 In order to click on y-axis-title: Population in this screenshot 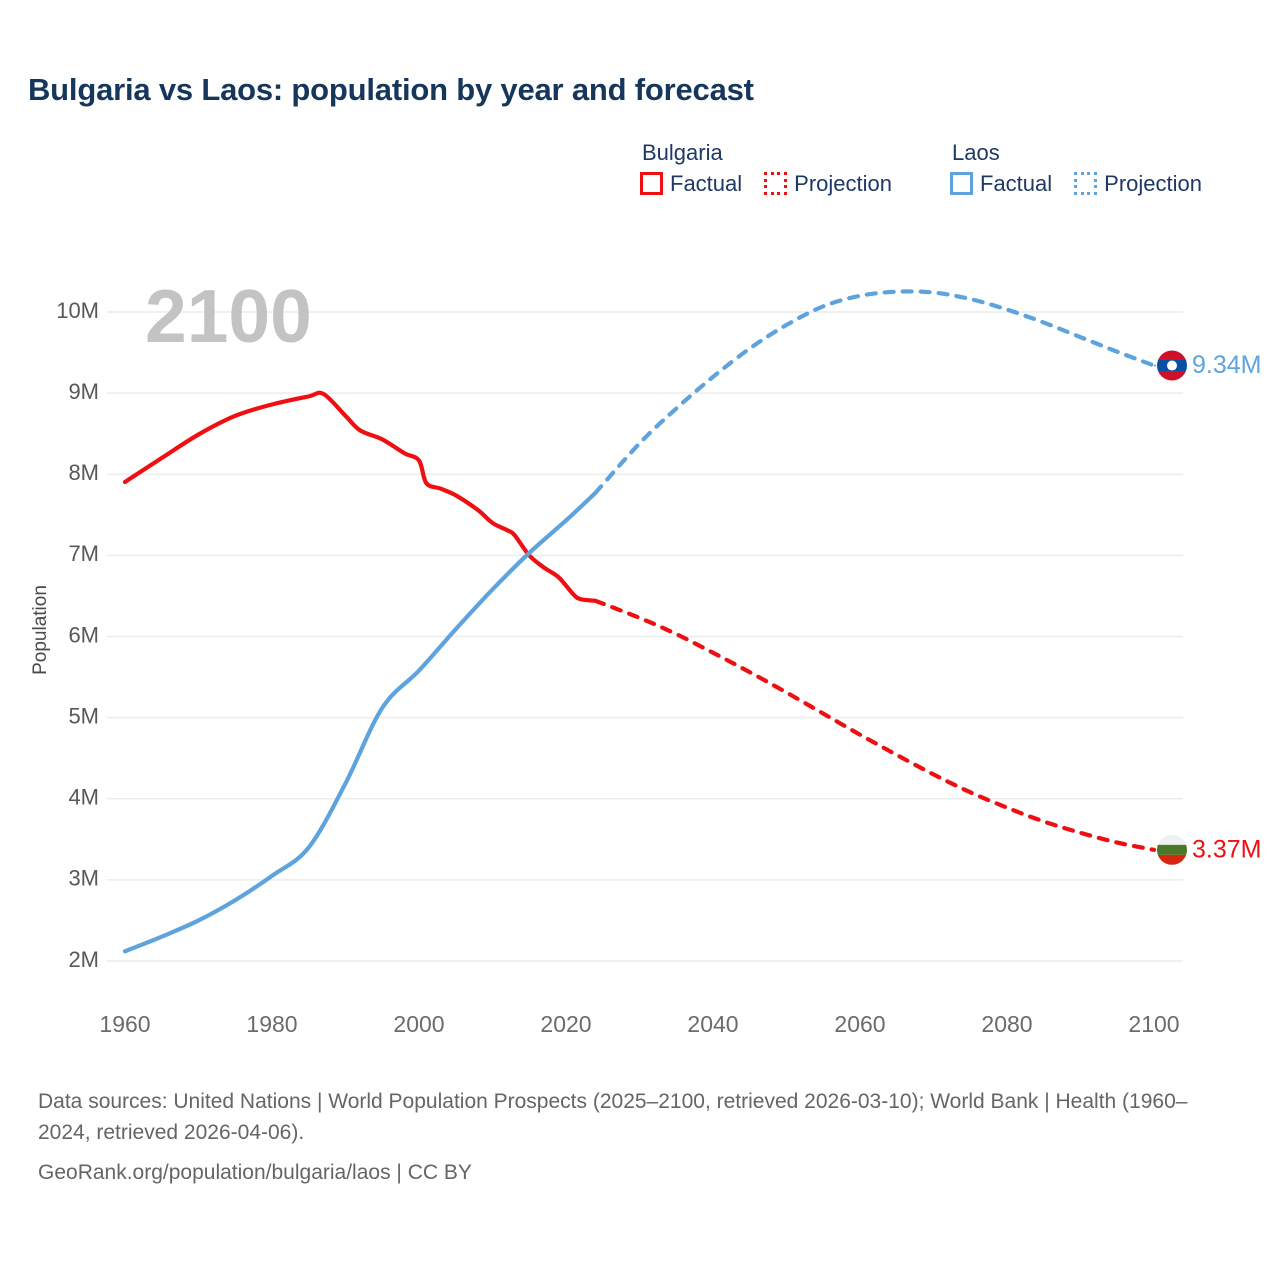, I will do `click(40, 630)`.